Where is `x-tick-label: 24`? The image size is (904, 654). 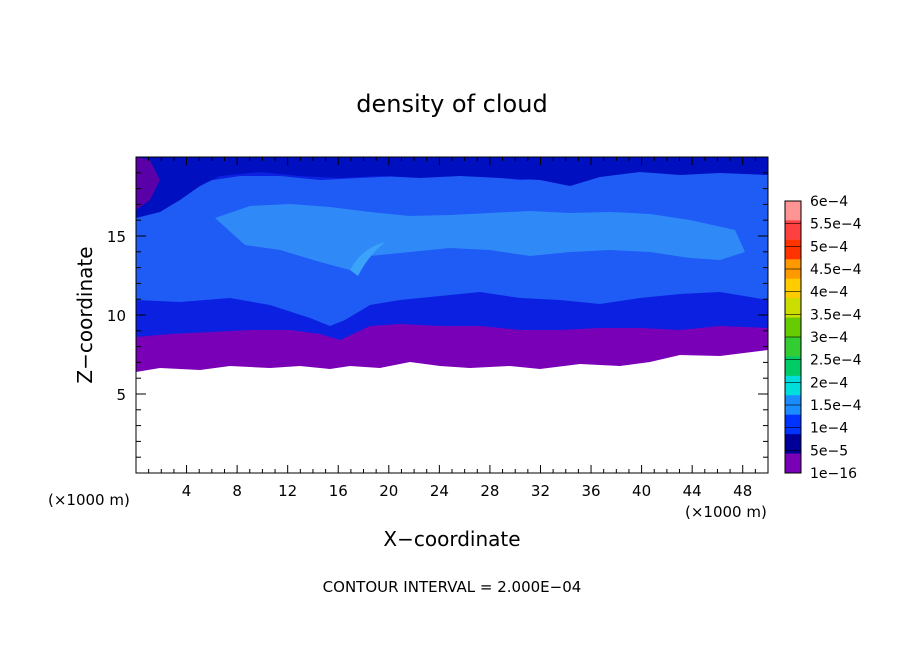 x-tick-label: 24 is located at coordinates (439, 491).